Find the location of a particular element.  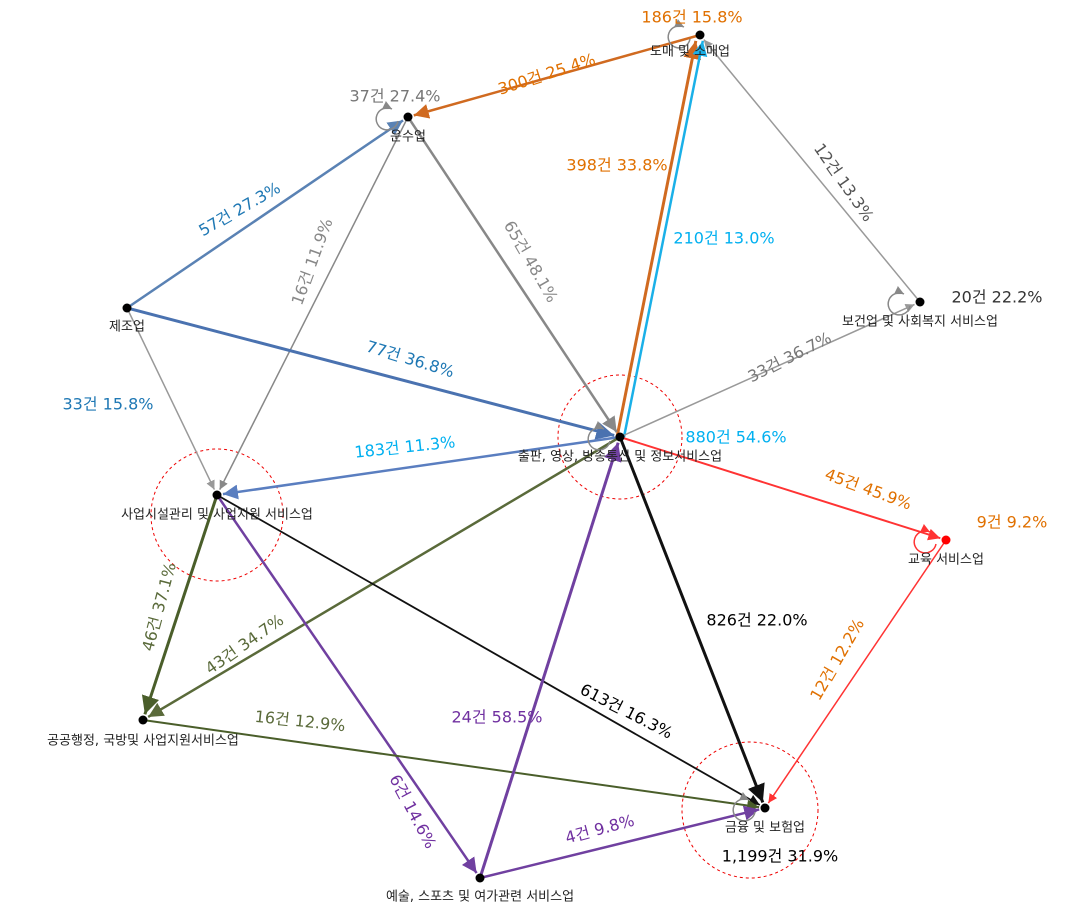

edge-label: 6건 14.6% is located at coordinates (413, 811).